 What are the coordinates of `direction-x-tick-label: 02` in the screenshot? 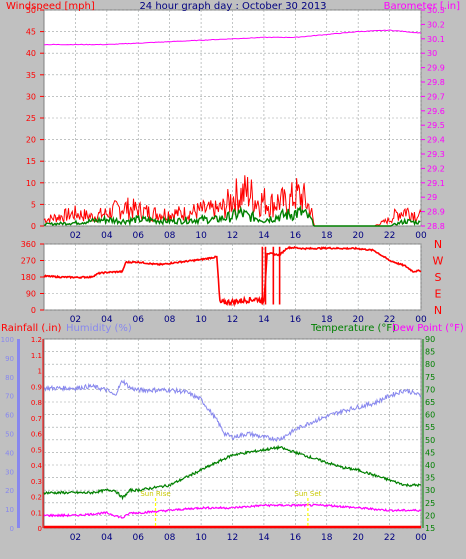 It's located at (75, 320).